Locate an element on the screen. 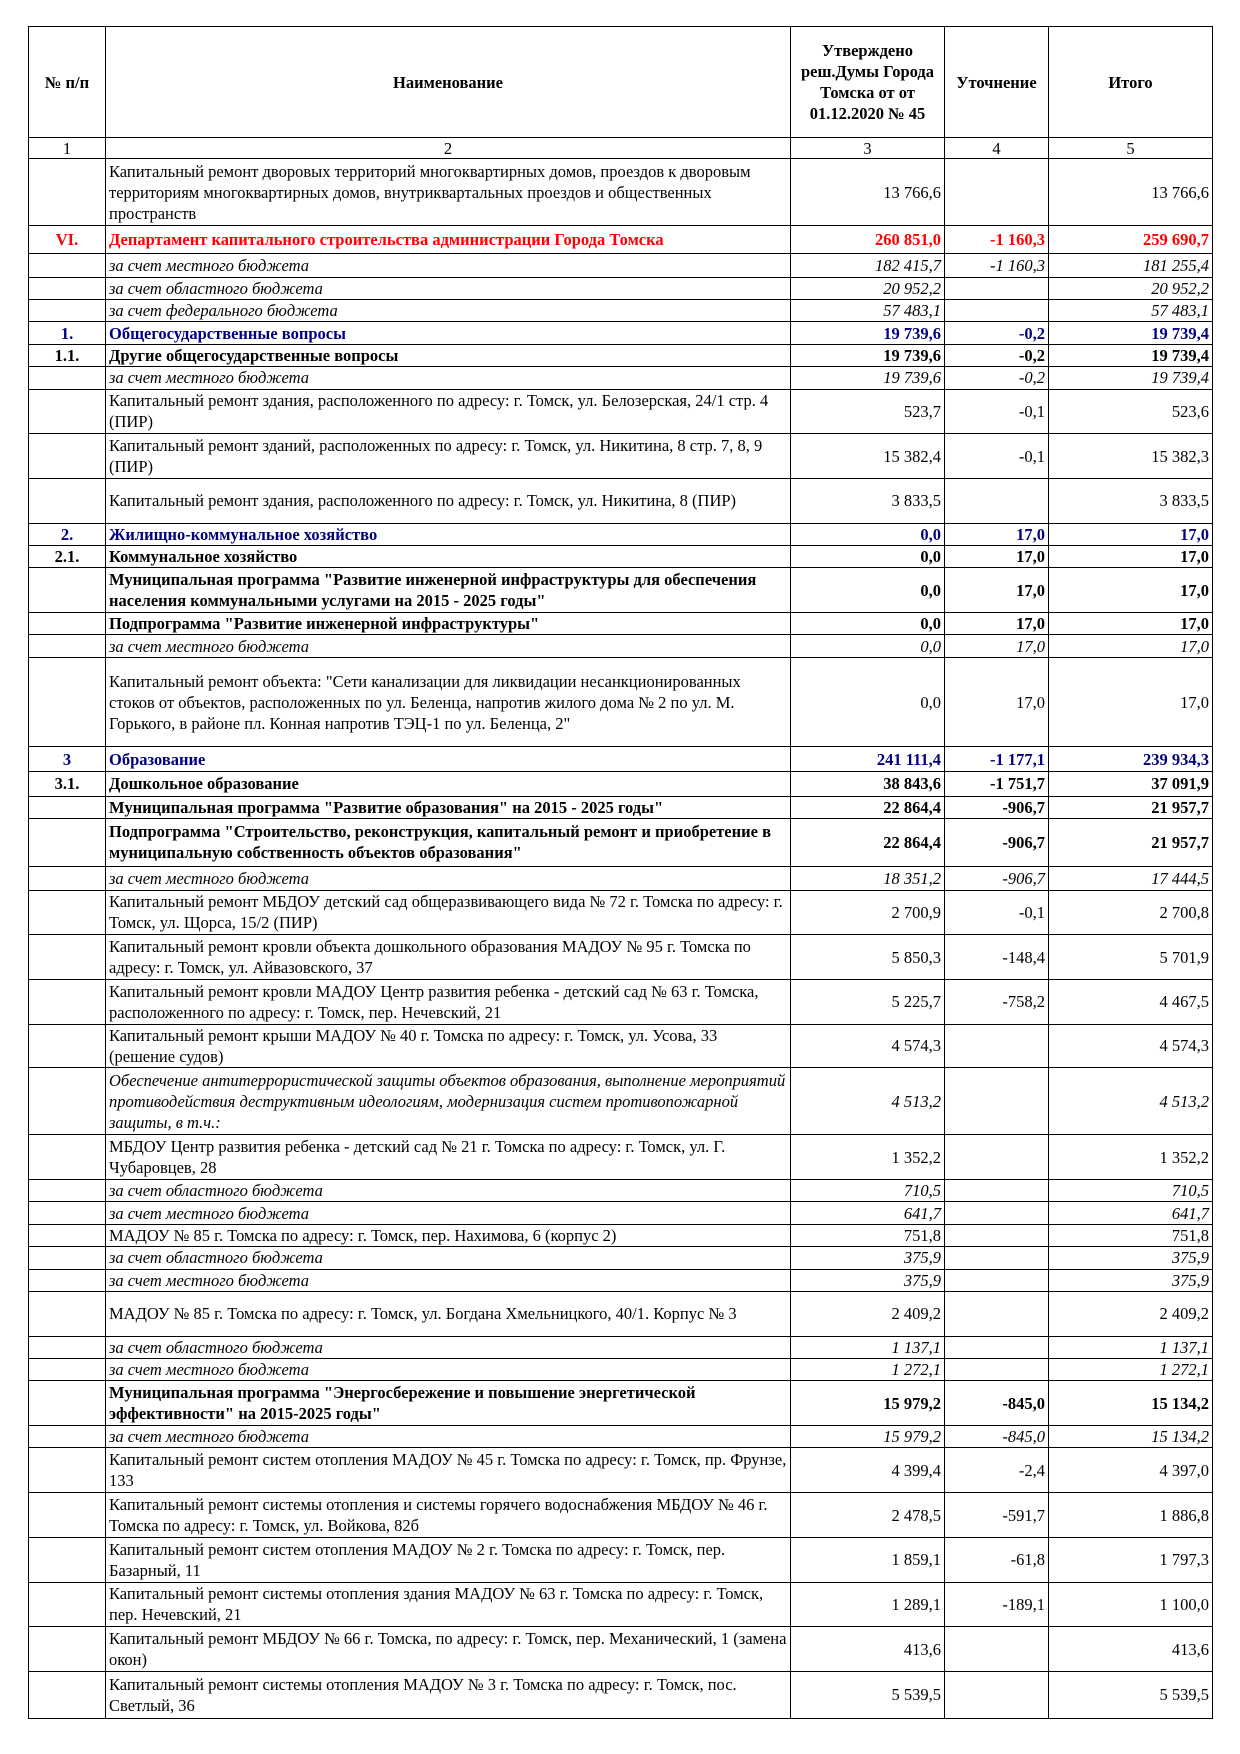  header-total: Итого is located at coordinates (1130, 82).